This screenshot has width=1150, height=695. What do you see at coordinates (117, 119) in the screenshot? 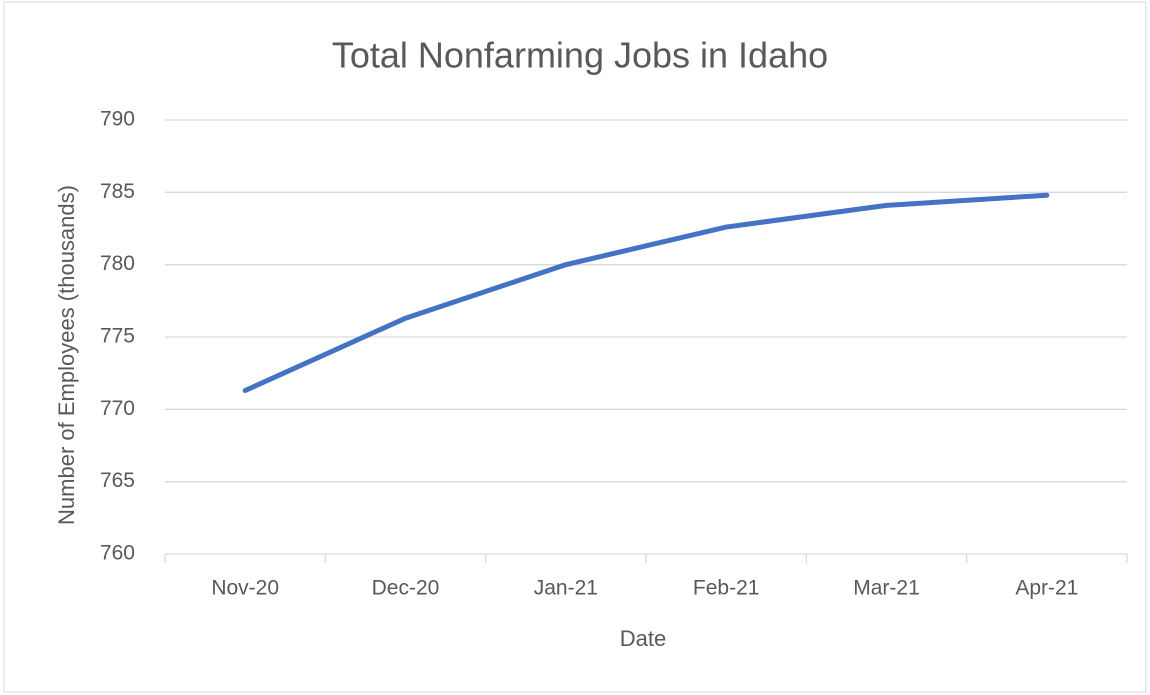
I see `y-tick-label: 790` at bounding box center [117, 119].